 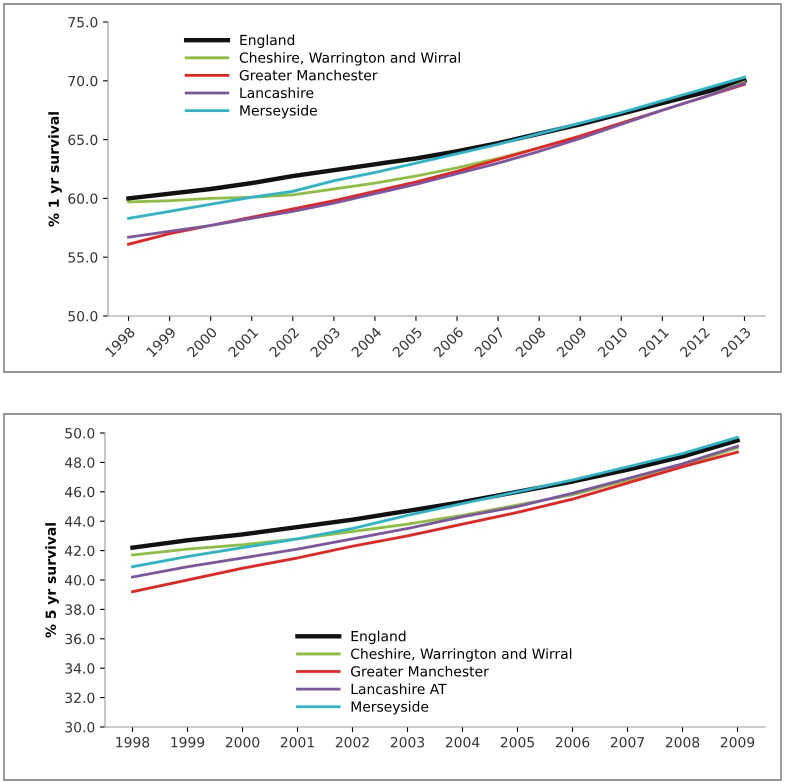 I want to click on x-tick-label: 2001, so click(x=297, y=742).